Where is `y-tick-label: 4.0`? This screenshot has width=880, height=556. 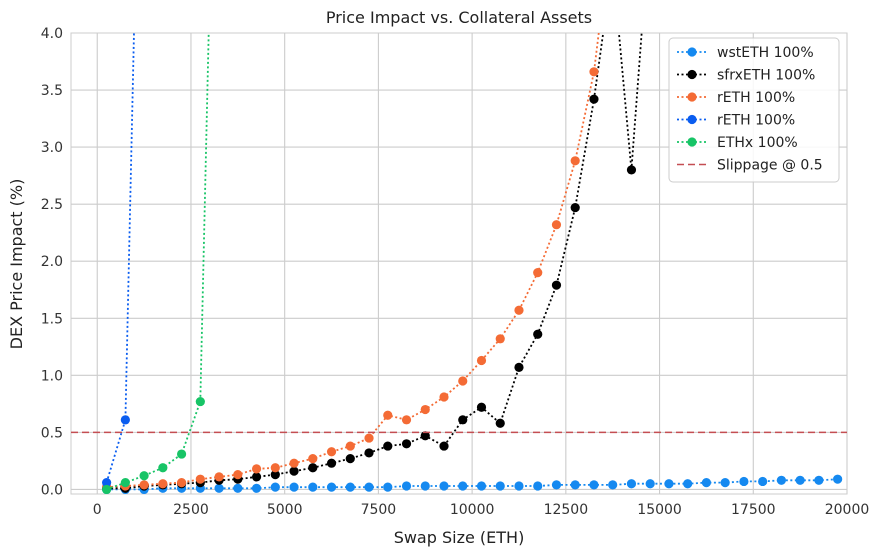 y-tick-label: 4.0 is located at coordinates (52, 34).